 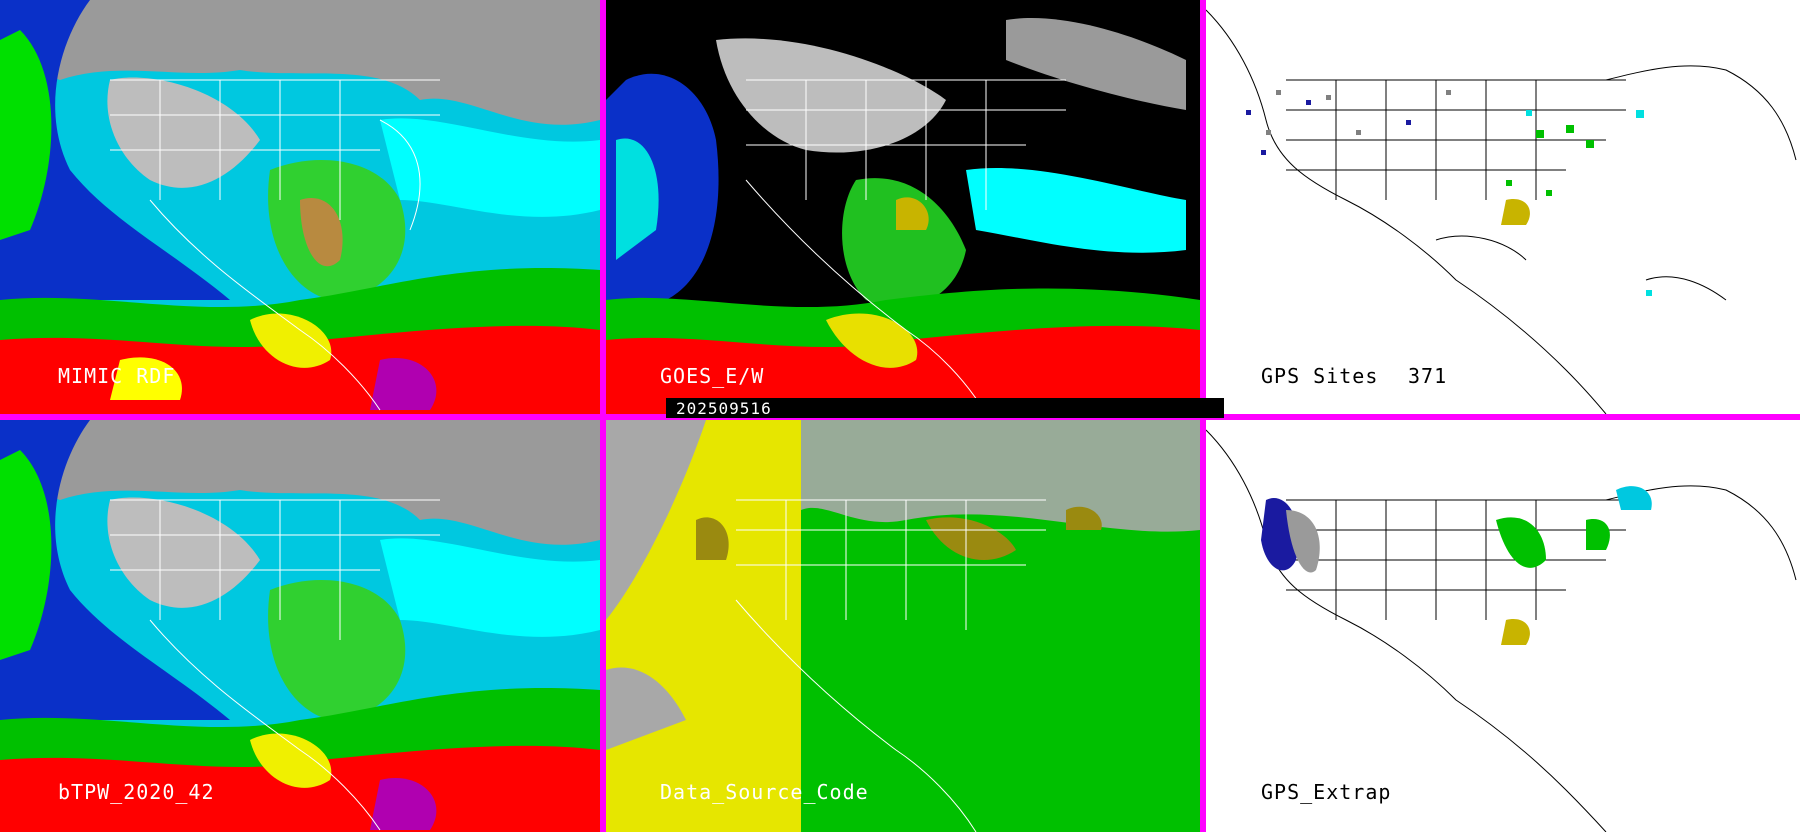 I want to click on goes-ew-label: GOES_E/W, so click(x=712, y=376).